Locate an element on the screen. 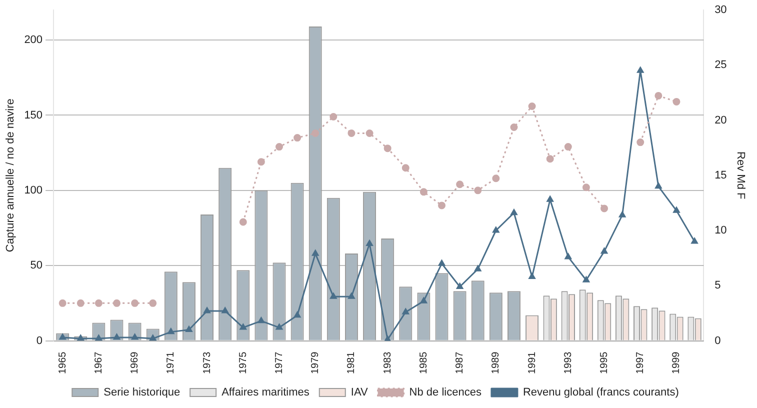  x-tick-label: 1971 is located at coordinates (171, 362).